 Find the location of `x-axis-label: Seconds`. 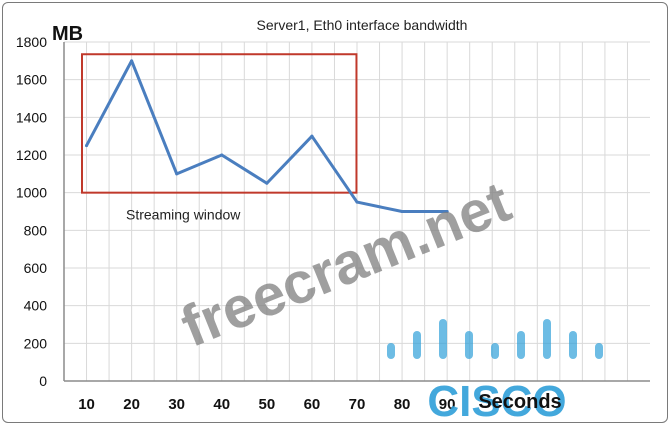

x-axis-label: Seconds is located at coordinates (519, 402).